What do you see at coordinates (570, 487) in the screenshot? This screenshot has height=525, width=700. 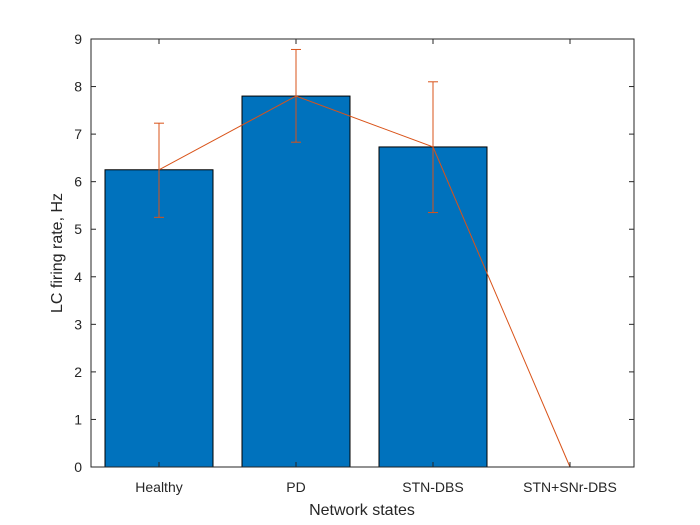 I see `x-tick-label: STN+SNr-DBS` at bounding box center [570, 487].